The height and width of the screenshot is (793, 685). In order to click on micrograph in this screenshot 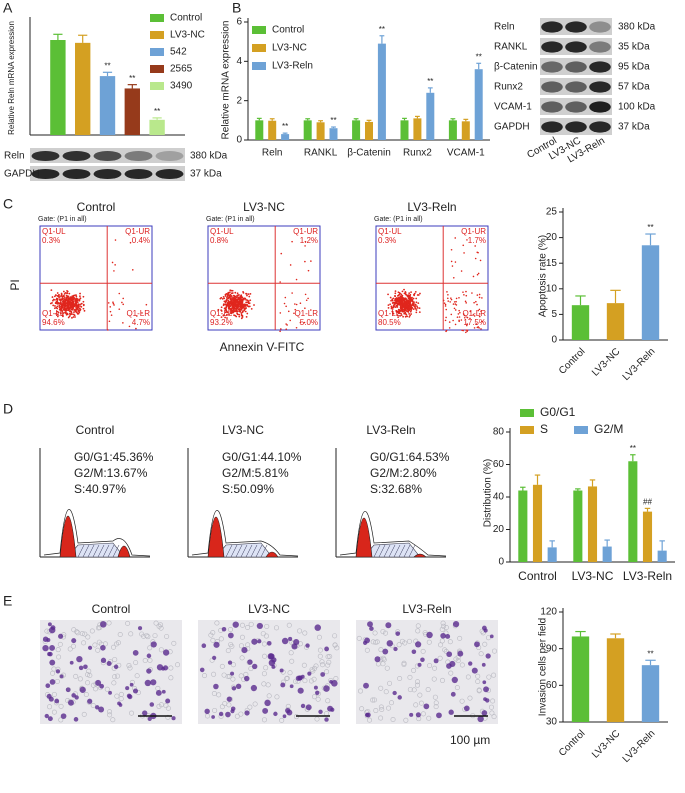, I will do `click(111, 672)`.